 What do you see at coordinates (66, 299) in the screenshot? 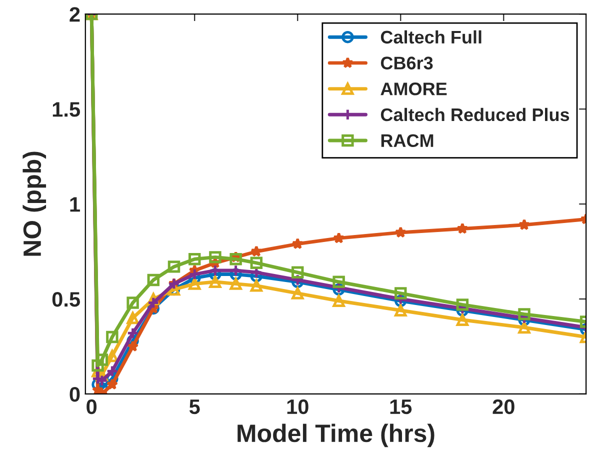
I see `y-tick-label: 0.5` at bounding box center [66, 299].